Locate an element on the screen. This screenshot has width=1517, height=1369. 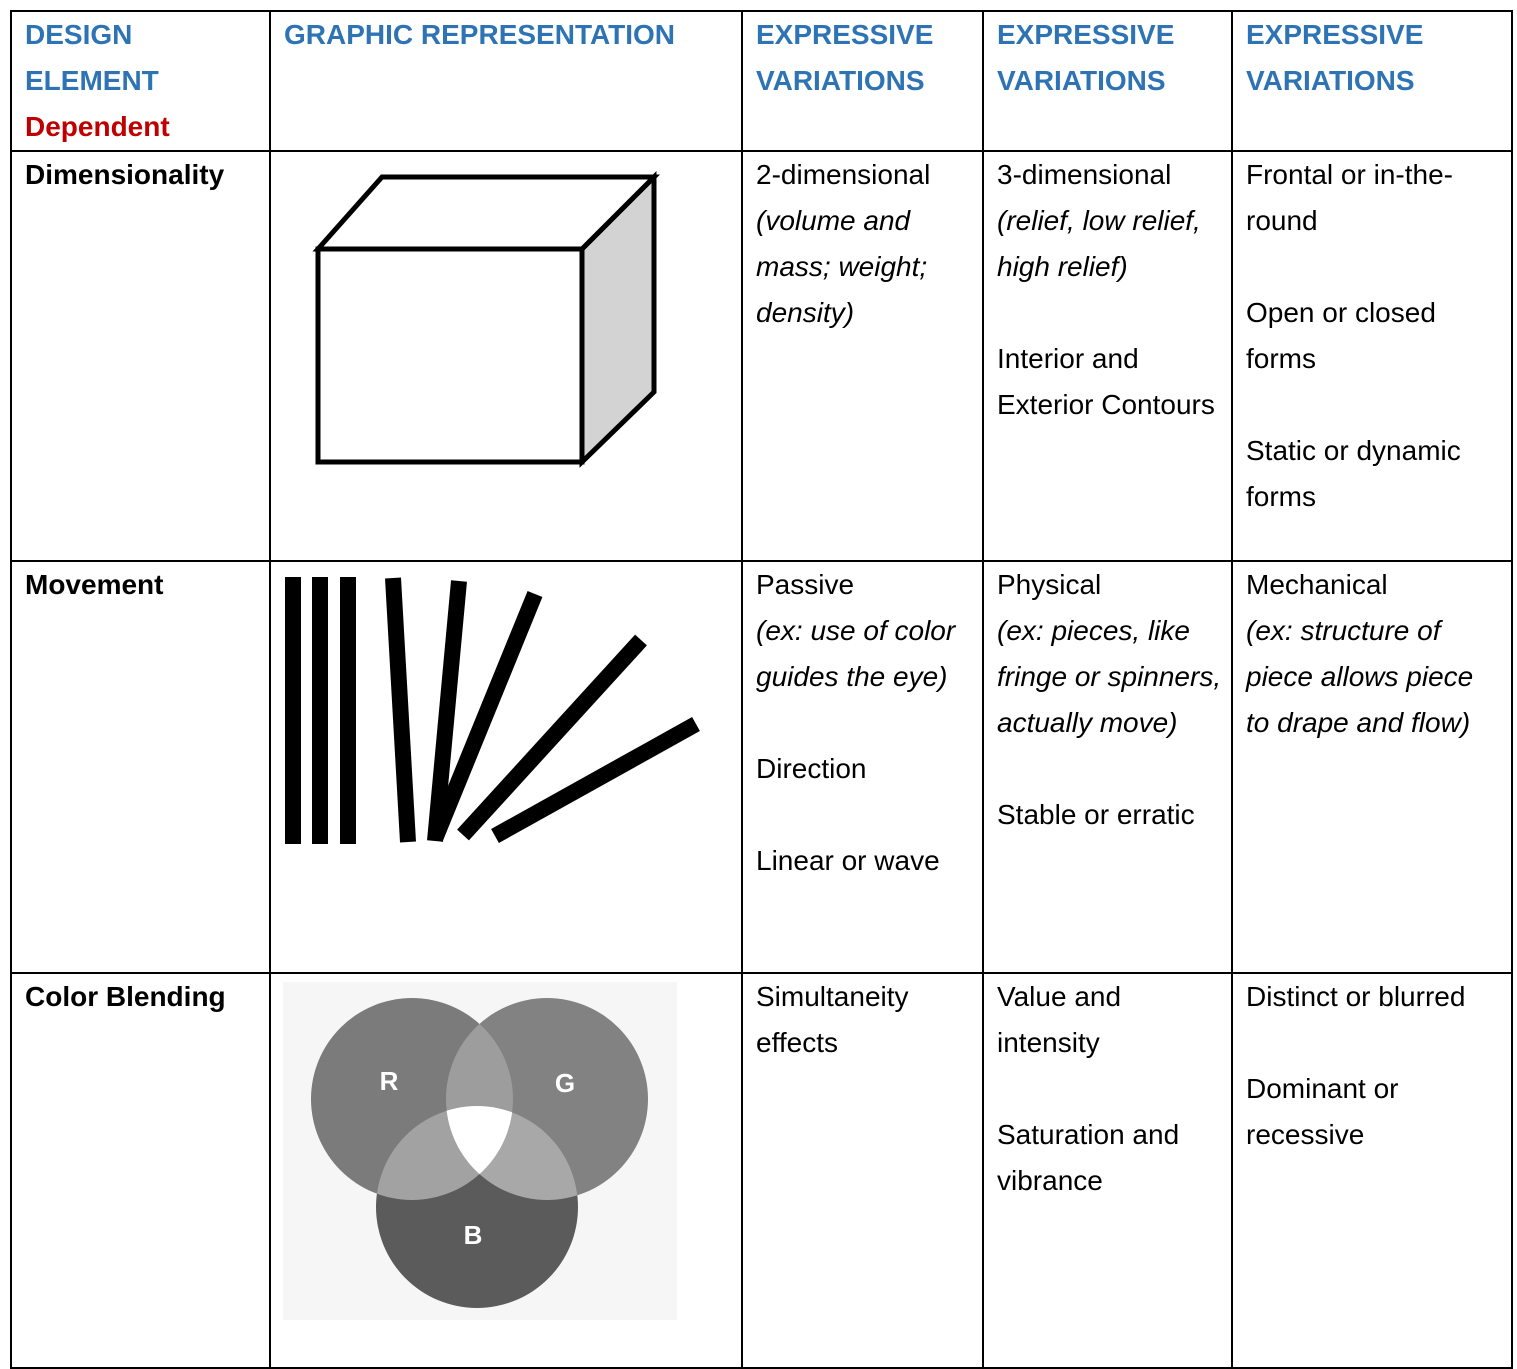
variation: Interior and Exterior Contours is located at coordinates (1110, 382).